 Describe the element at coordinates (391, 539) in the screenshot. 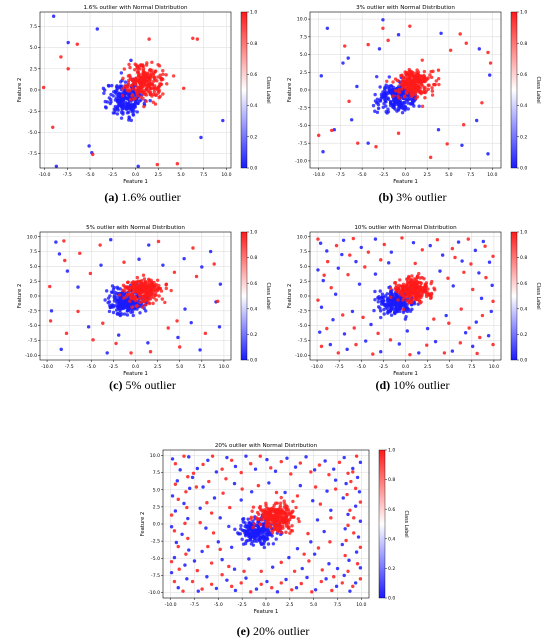

I see `colorbar-tick-label: 0.4` at that location.